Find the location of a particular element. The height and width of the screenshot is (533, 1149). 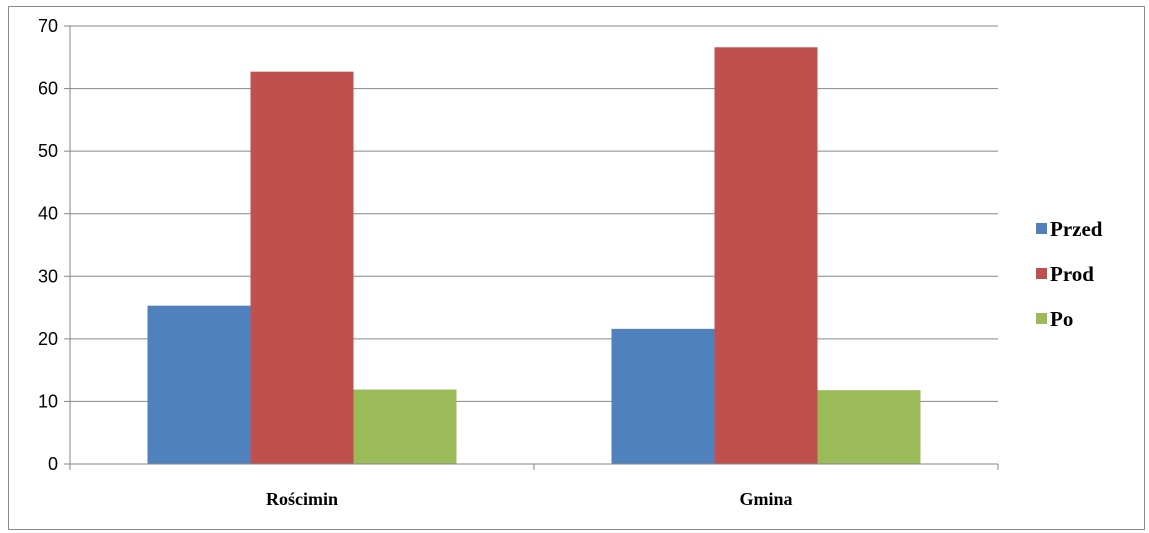

x-category-label: Rościmin is located at coordinates (302, 499).